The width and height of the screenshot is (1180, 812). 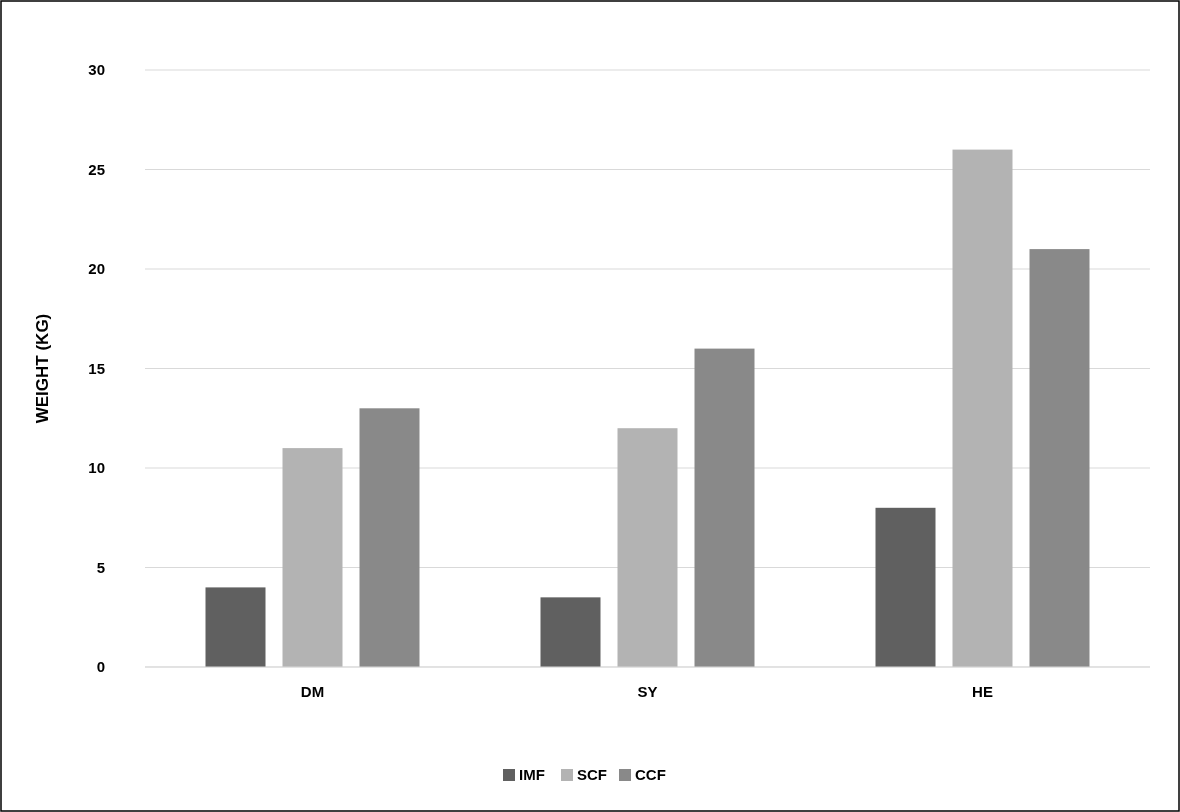 I want to click on y-tick-label: 25, so click(x=96, y=169).